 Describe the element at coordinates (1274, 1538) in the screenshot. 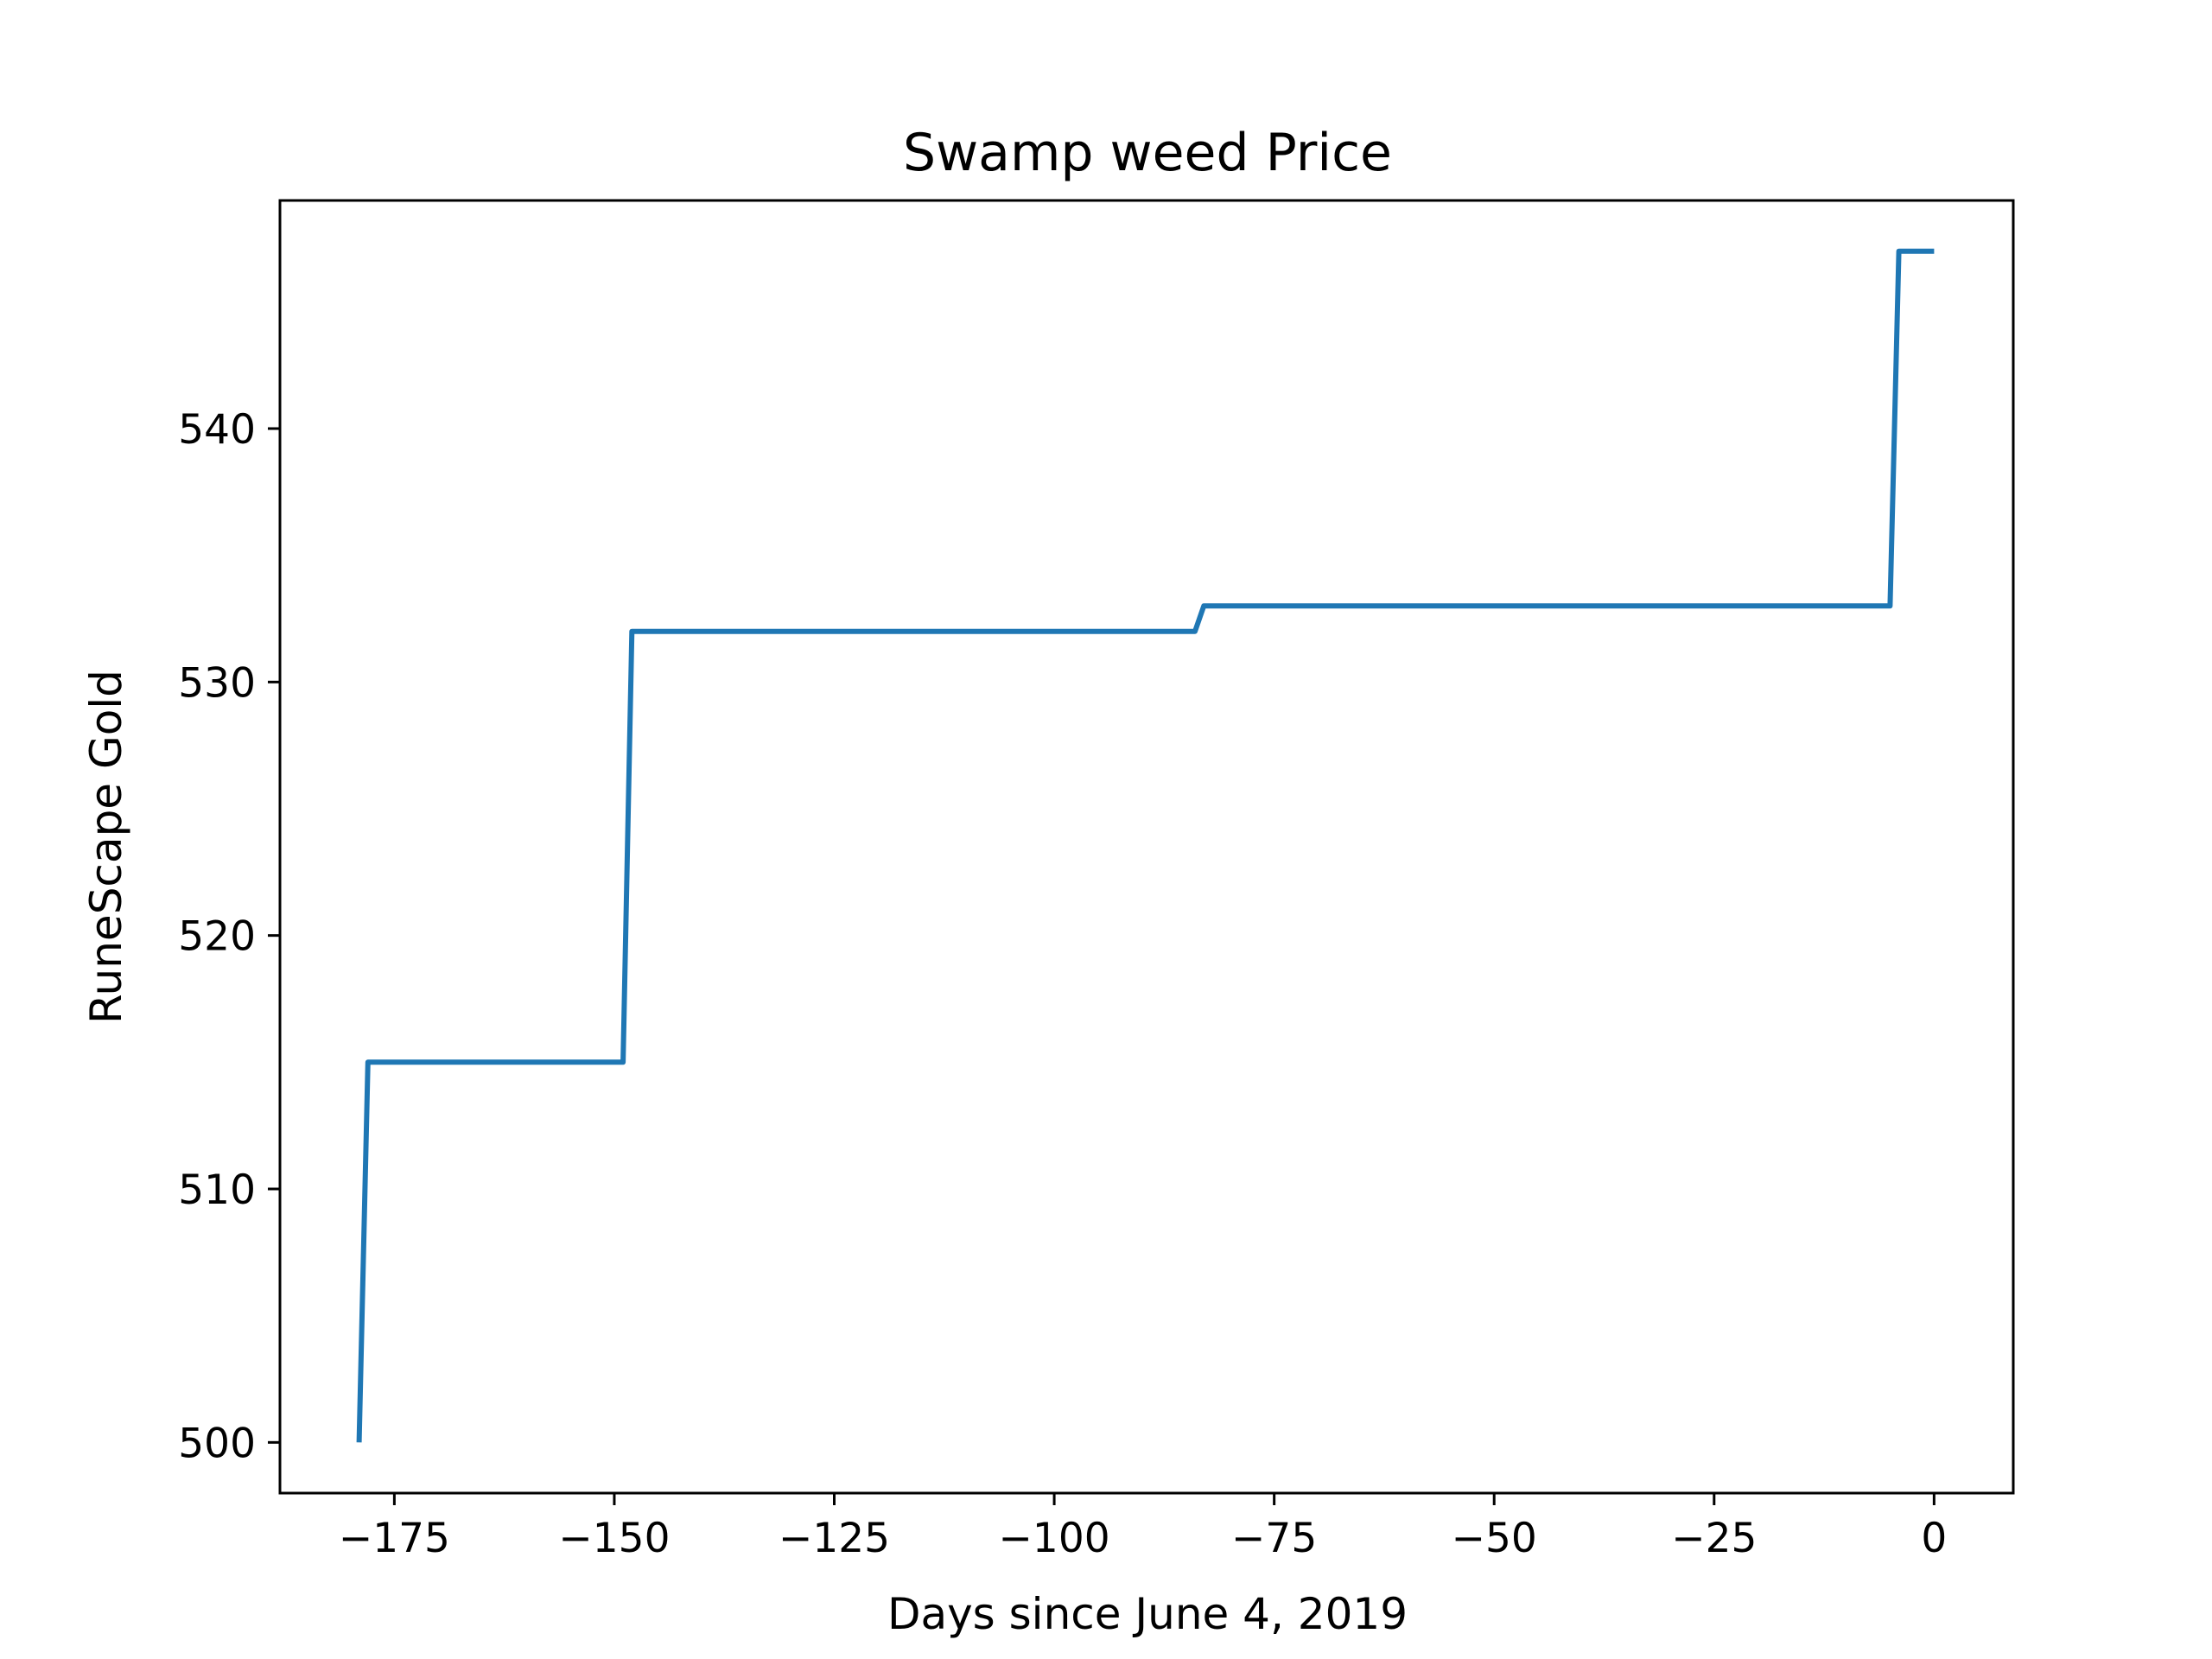

I see `x-tick-label: −75` at that location.